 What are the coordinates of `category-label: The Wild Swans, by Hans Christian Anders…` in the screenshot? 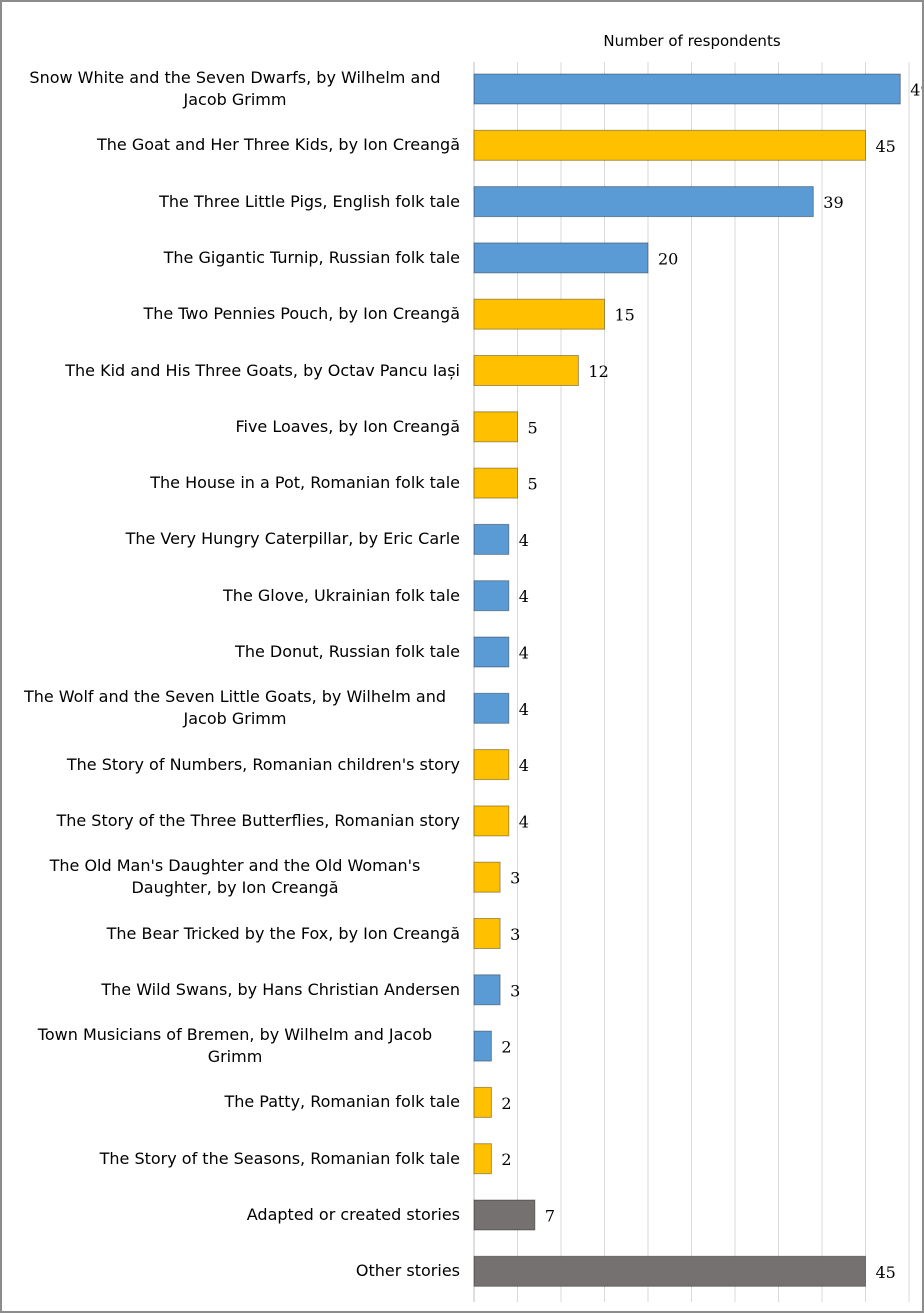 It's located at (235, 990).